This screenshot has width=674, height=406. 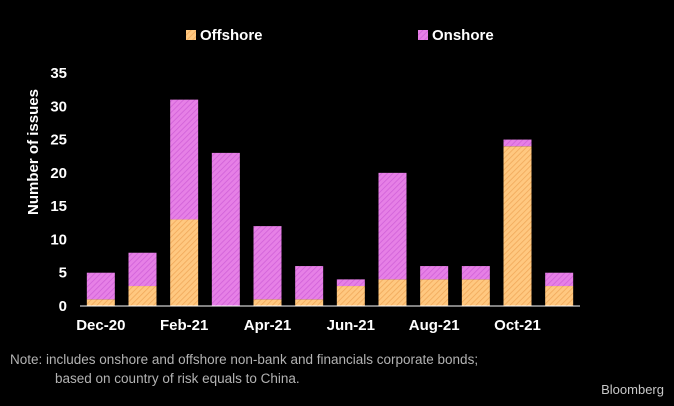 What do you see at coordinates (423, 35) in the screenshot?
I see `legend-swatch-onshore` at bounding box center [423, 35].